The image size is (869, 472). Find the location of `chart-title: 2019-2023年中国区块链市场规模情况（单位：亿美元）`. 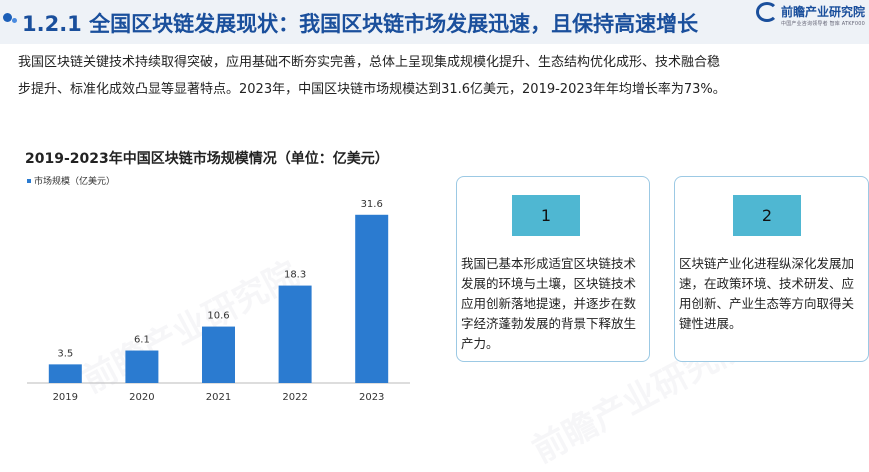

chart-title: 2019-2023年中国区块链市场规模情况（单位：亿美元） is located at coordinates (207, 159).